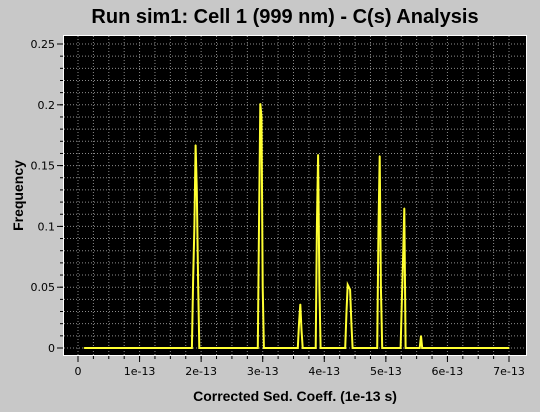 This screenshot has width=540, height=412. What do you see at coordinates (448, 371) in the screenshot?
I see `x-tick-label: 6e-13` at bounding box center [448, 371].